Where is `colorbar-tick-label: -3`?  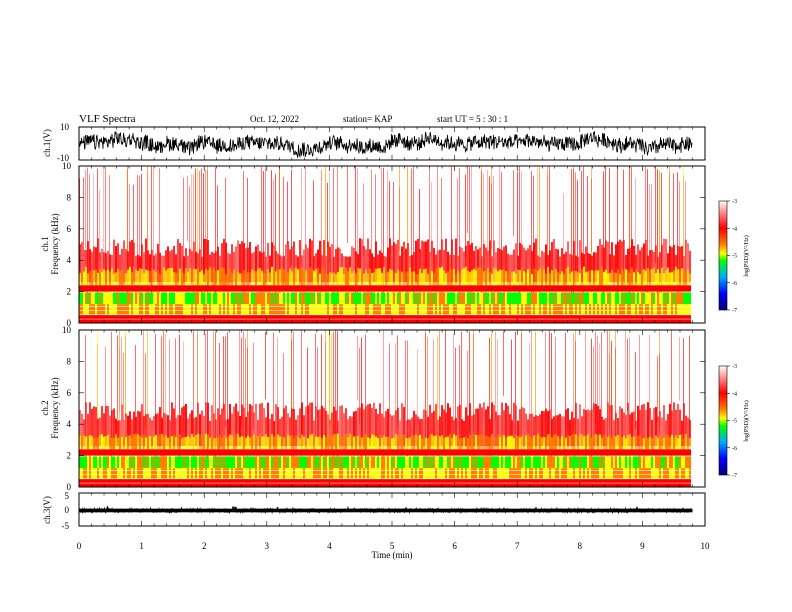 colorbar-tick-label: -3 is located at coordinates (734, 202).